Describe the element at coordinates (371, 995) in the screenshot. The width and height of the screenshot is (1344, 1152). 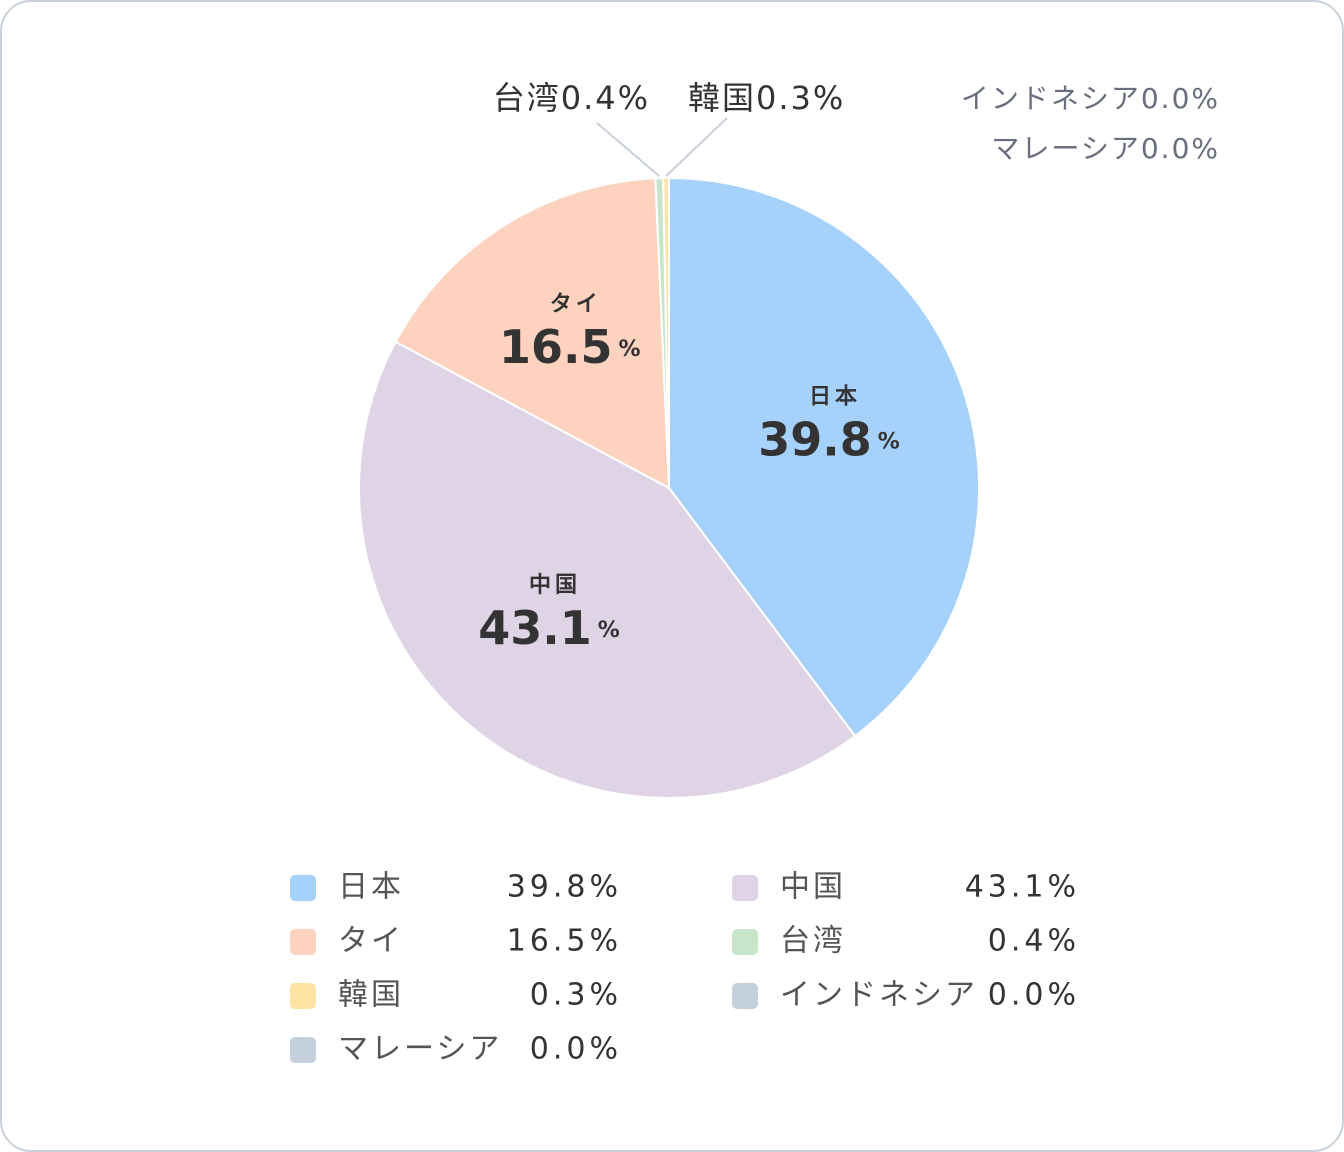
I see `legend-label: 韓国` at that location.